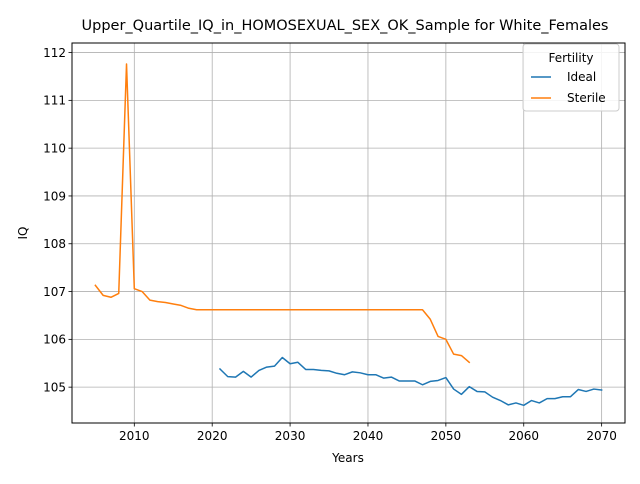 The width and height of the screenshot is (640, 484). I want to click on y-tick-label: 111, so click(54, 101).